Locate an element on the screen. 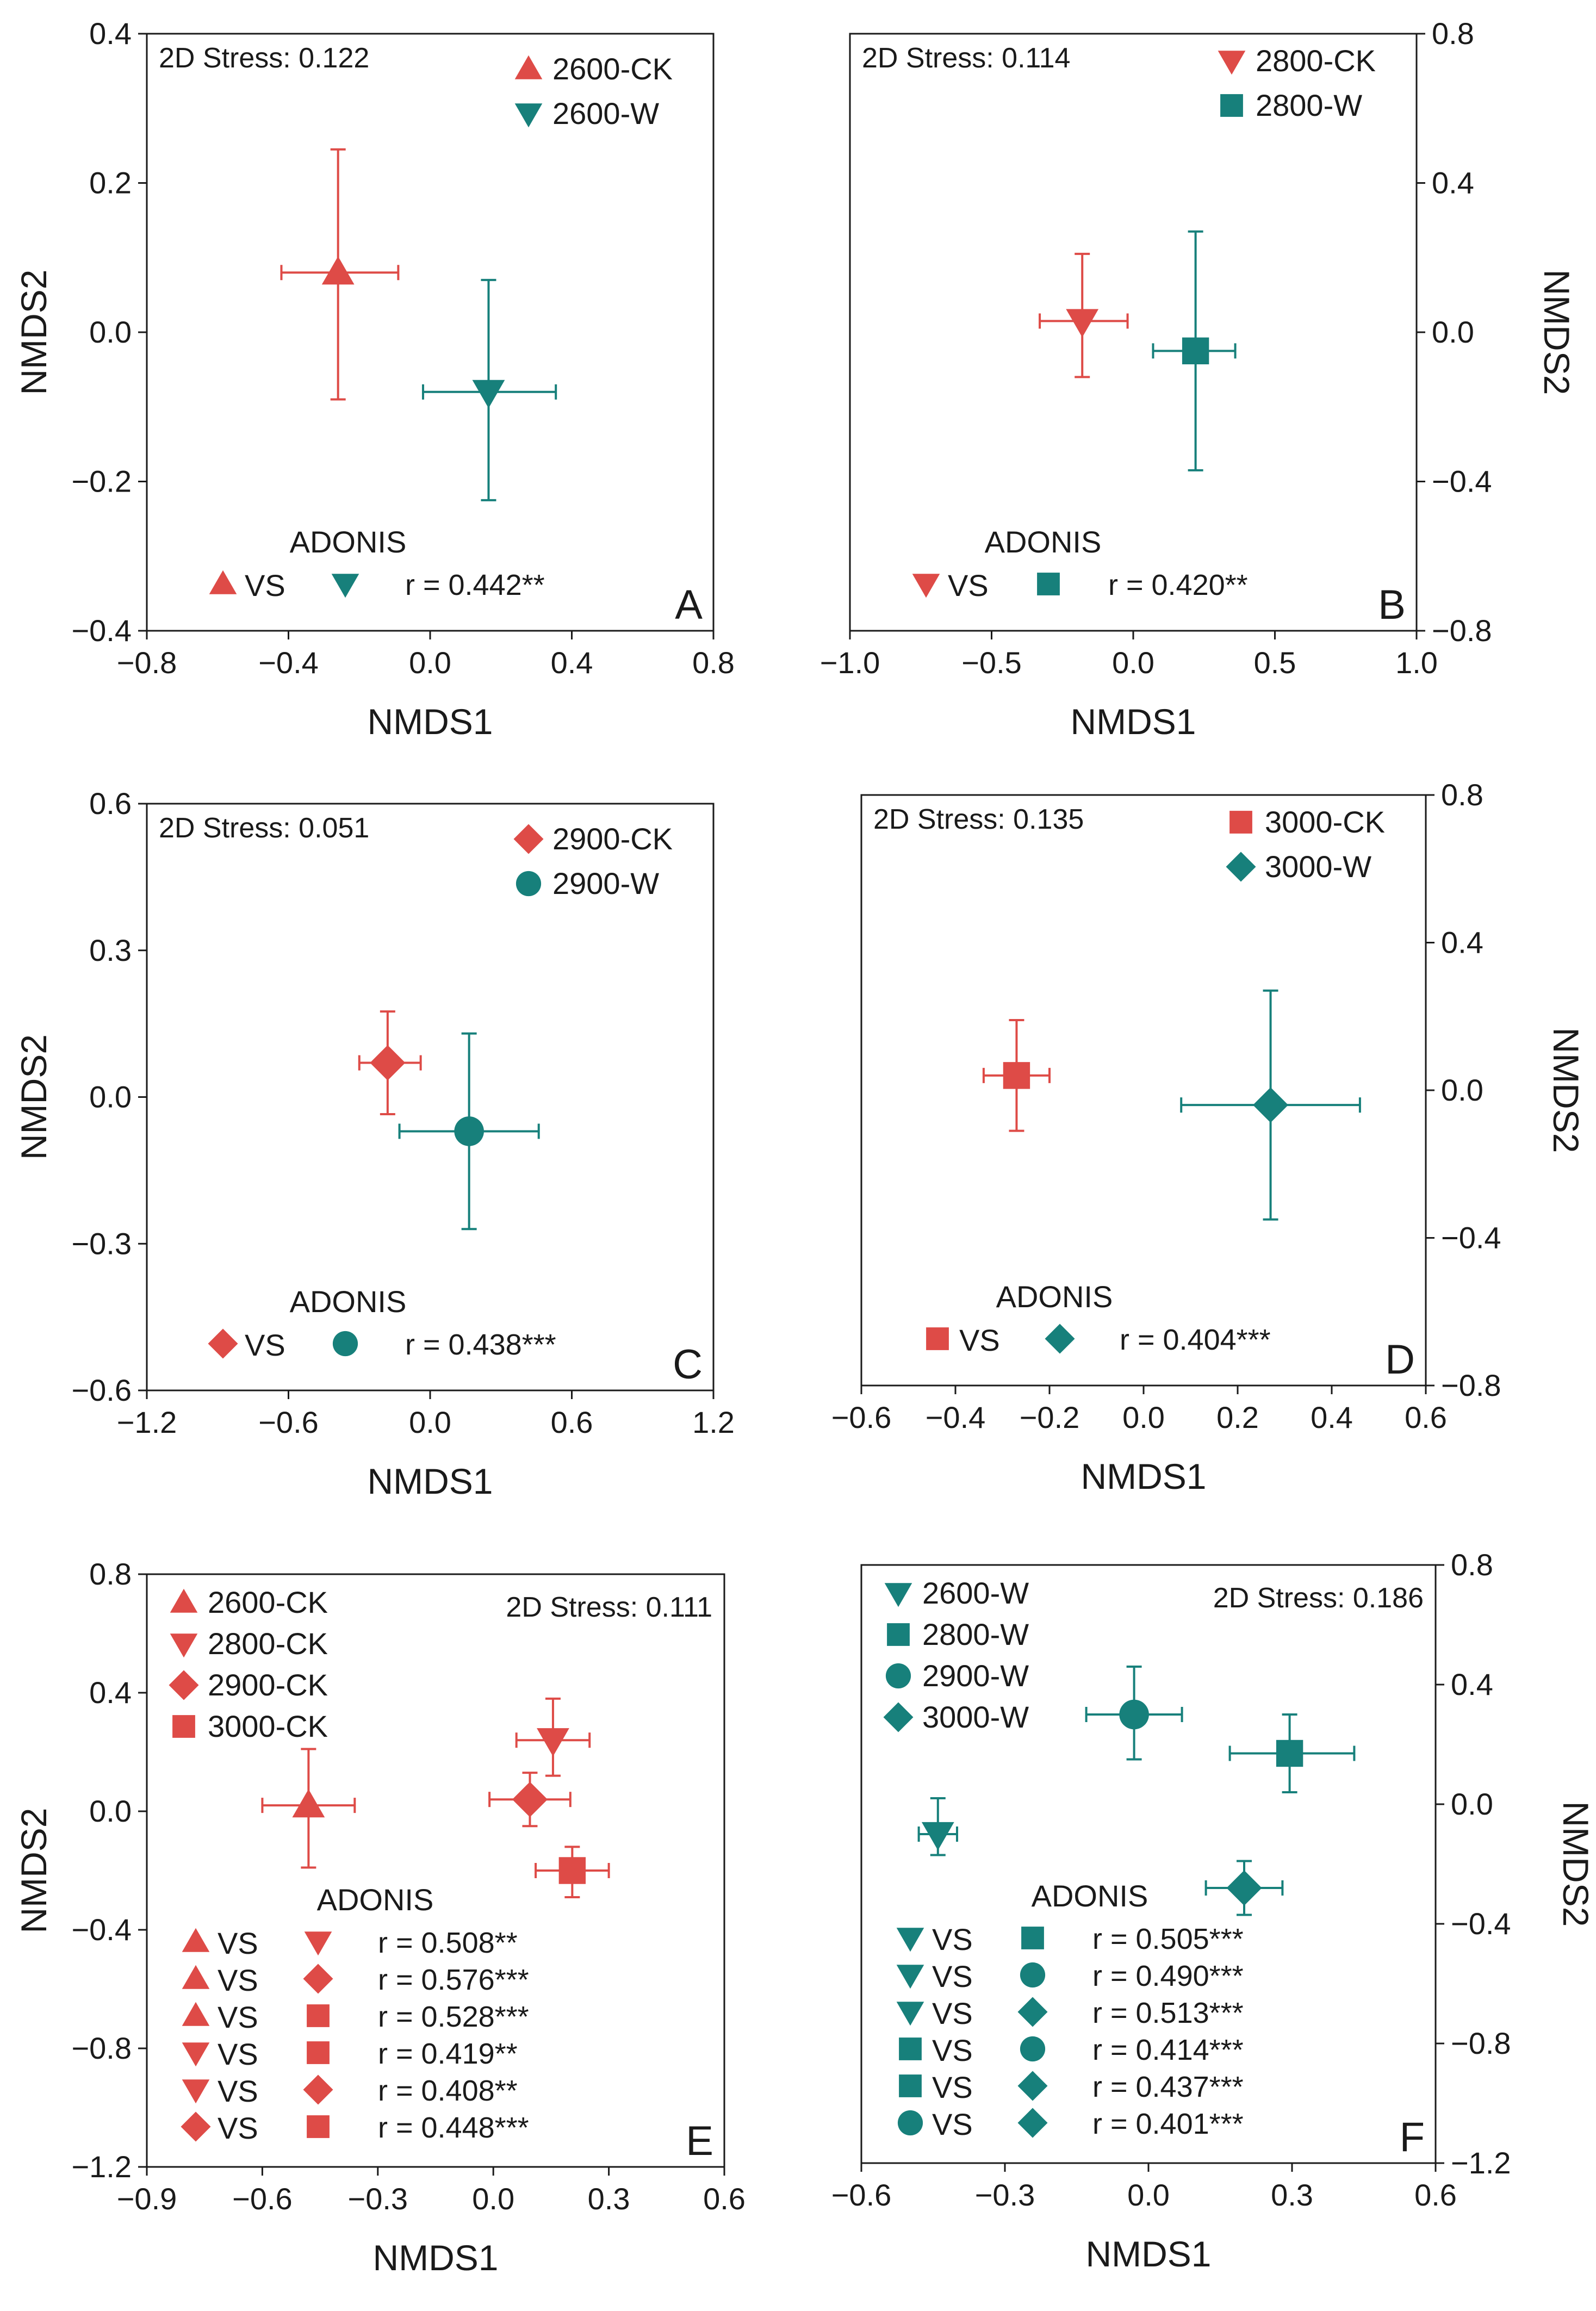  panel-letter: F is located at coordinates (1413, 2137).